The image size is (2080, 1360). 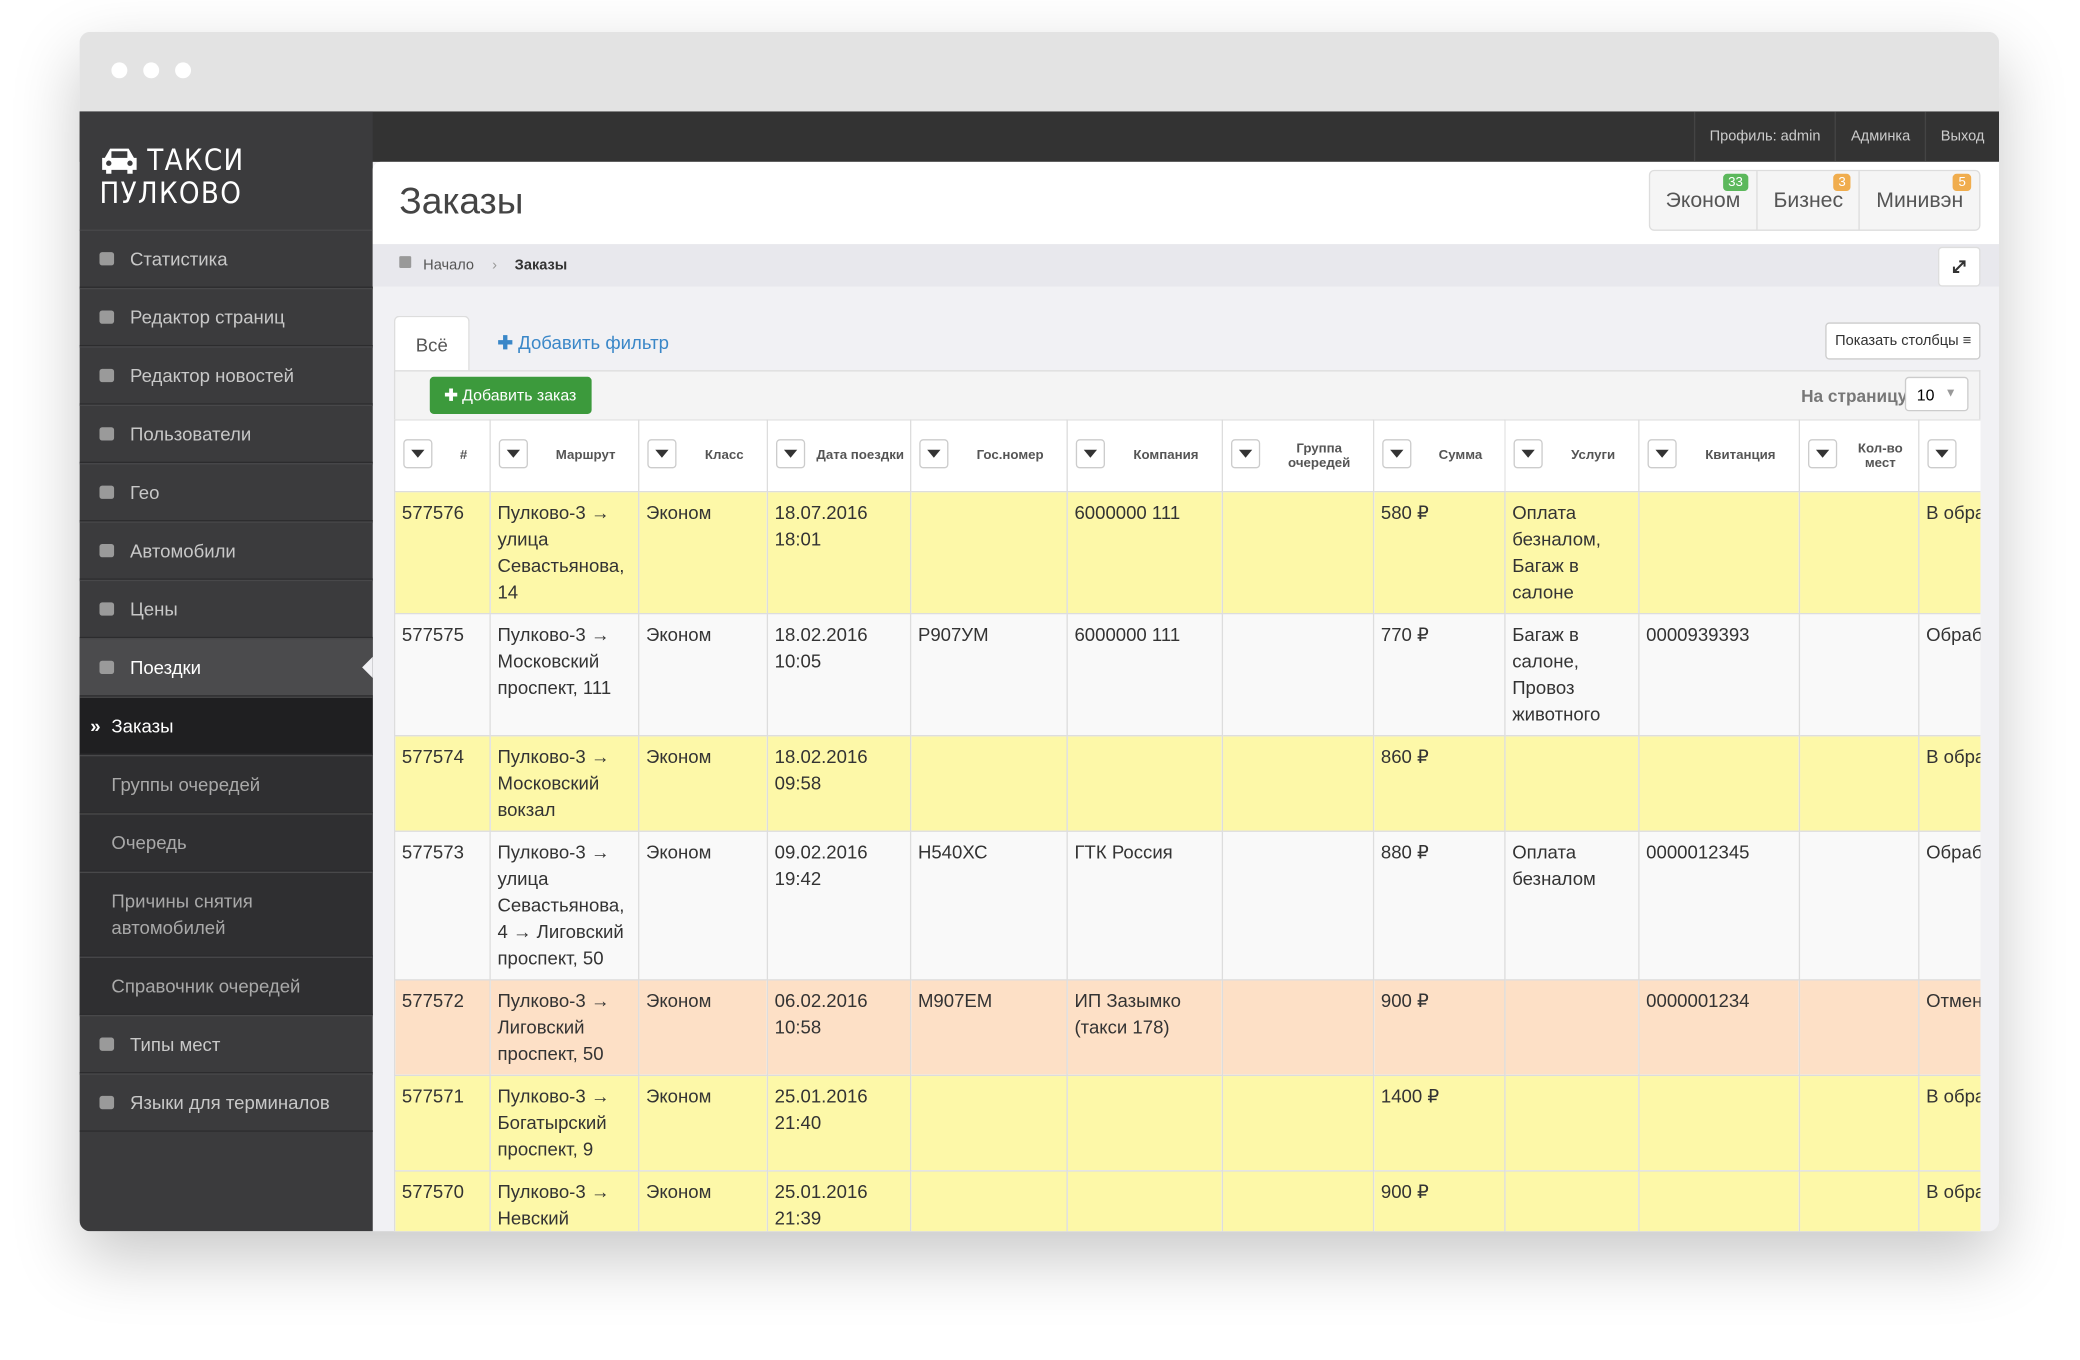 I want to click on column-header: Компания, so click(x=1145, y=456).